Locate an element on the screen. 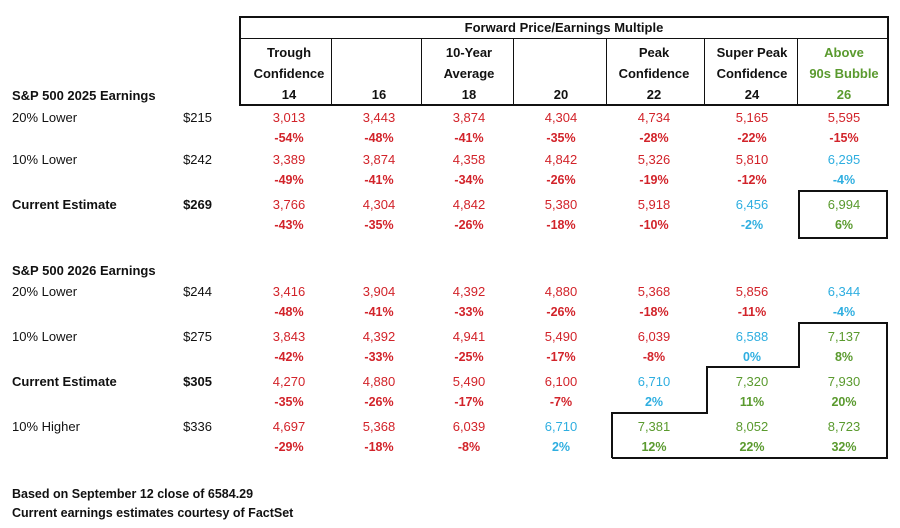 Image resolution: width=900 pixels, height=528 pixels. row-label: 10% Lower is located at coordinates (45, 159).